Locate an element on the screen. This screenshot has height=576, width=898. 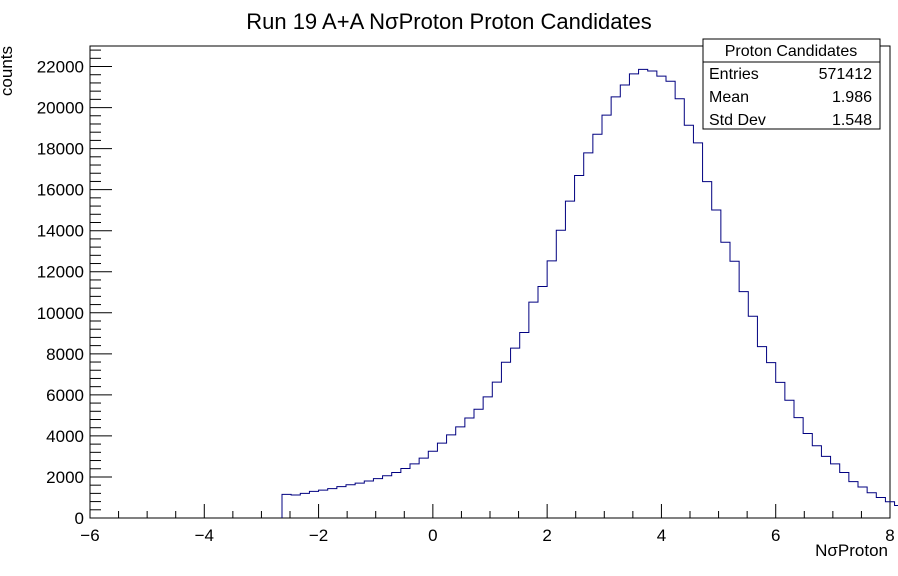
y-tick-label: 18000 is located at coordinates (60, 149).